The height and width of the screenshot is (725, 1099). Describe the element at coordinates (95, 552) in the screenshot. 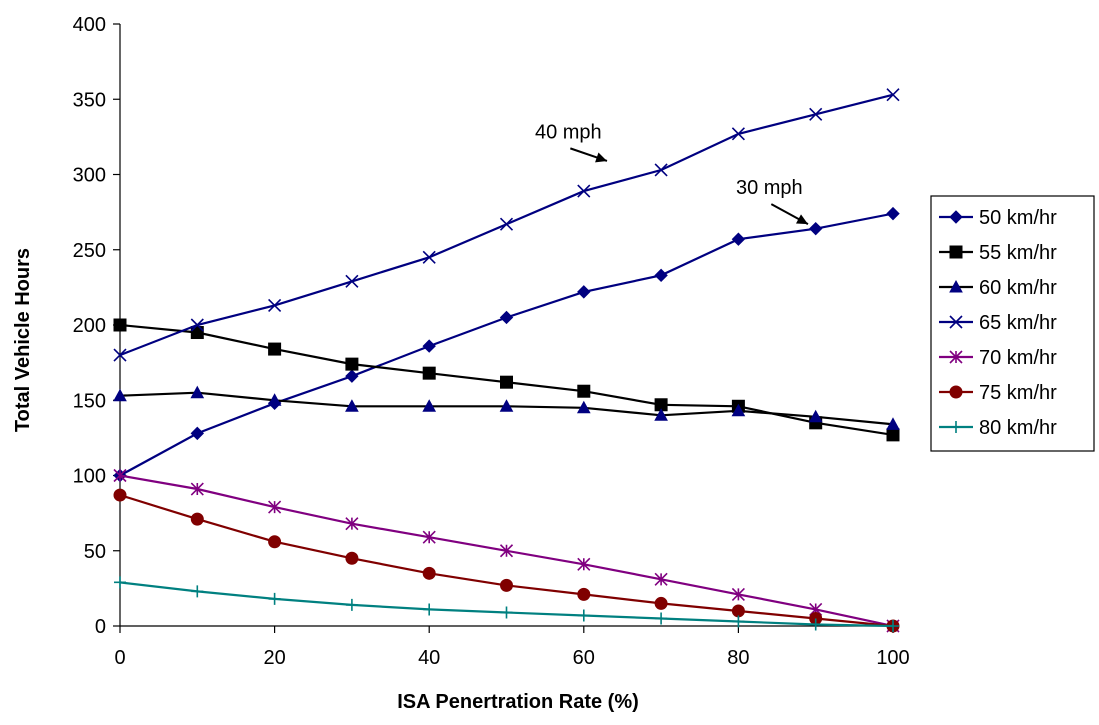

I see `y-tick-label: 50` at that location.